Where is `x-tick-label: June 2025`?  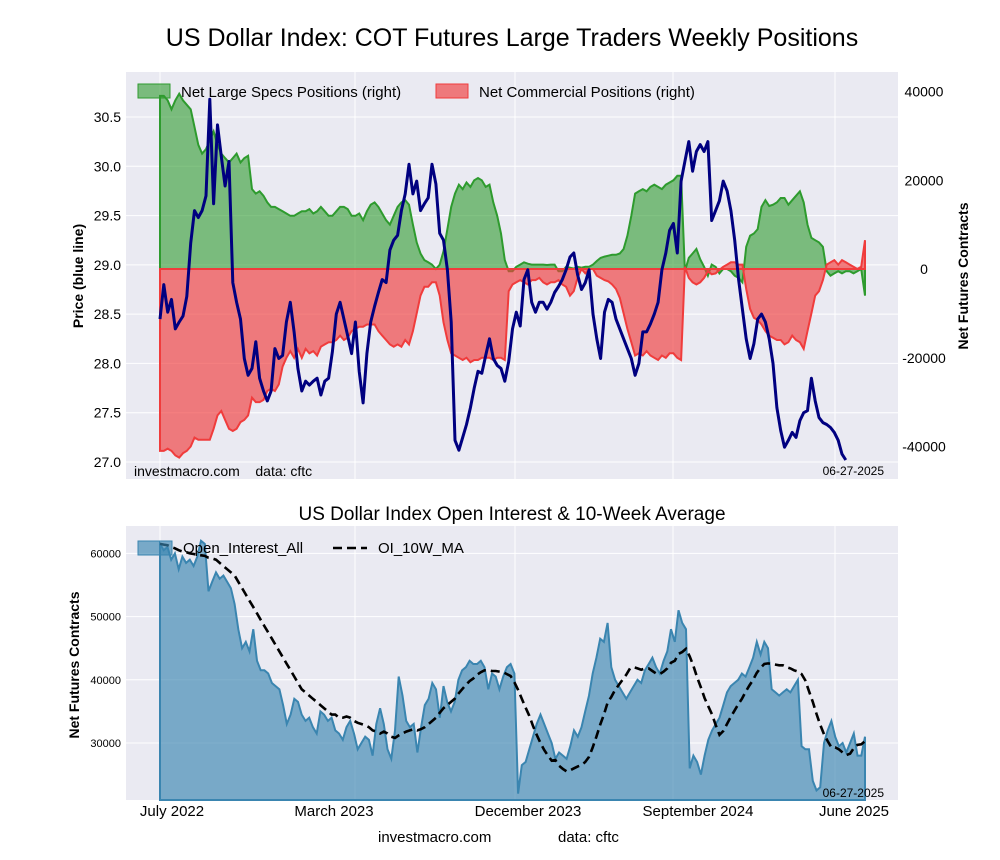 x-tick-label: June 2025 is located at coordinates (854, 811).